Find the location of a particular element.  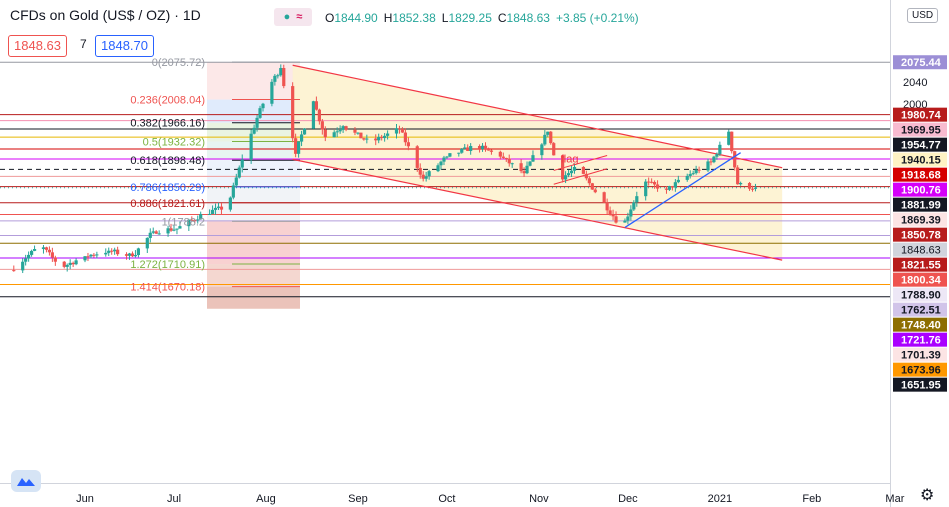

price-axis-label-0: 2075.44 is located at coordinates (920, 62).